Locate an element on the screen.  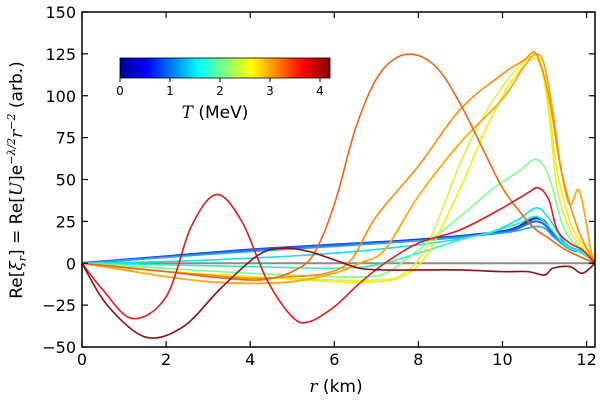
y-tick-label: 125 is located at coordinates (60, 54).